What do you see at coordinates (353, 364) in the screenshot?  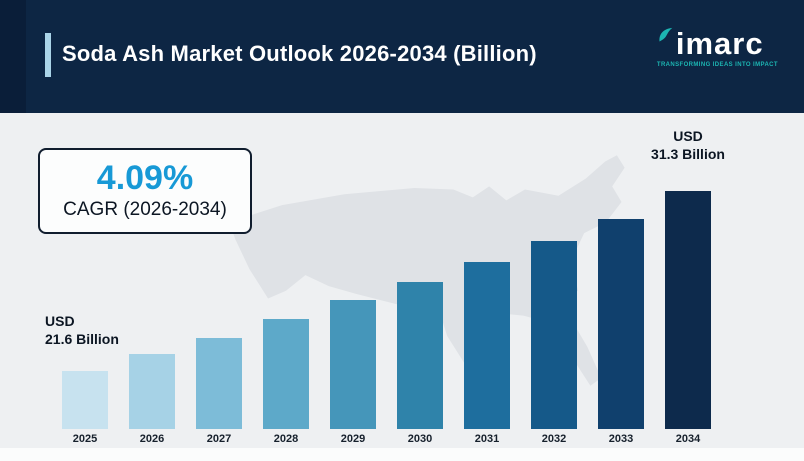 I see `bar-2029` at bounding box center [353, 364].